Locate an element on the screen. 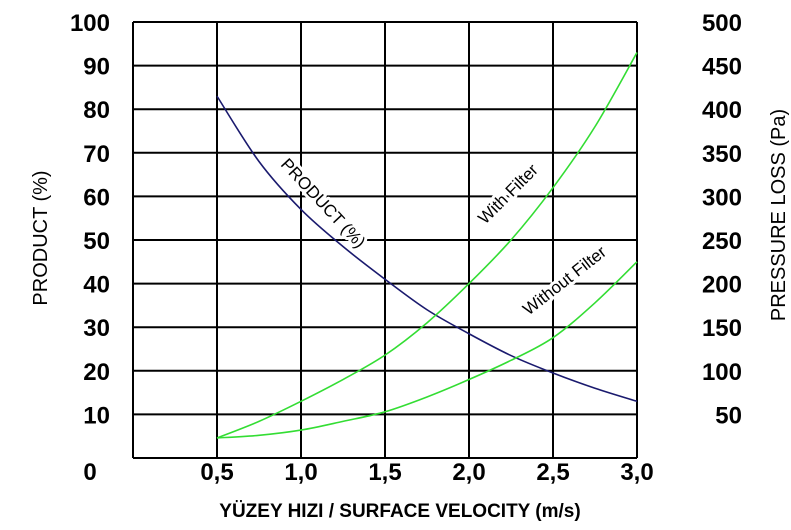 The height and width of the screenshot is (530, 791). y-tick-label: 60 is located at coordinates (96, 197).